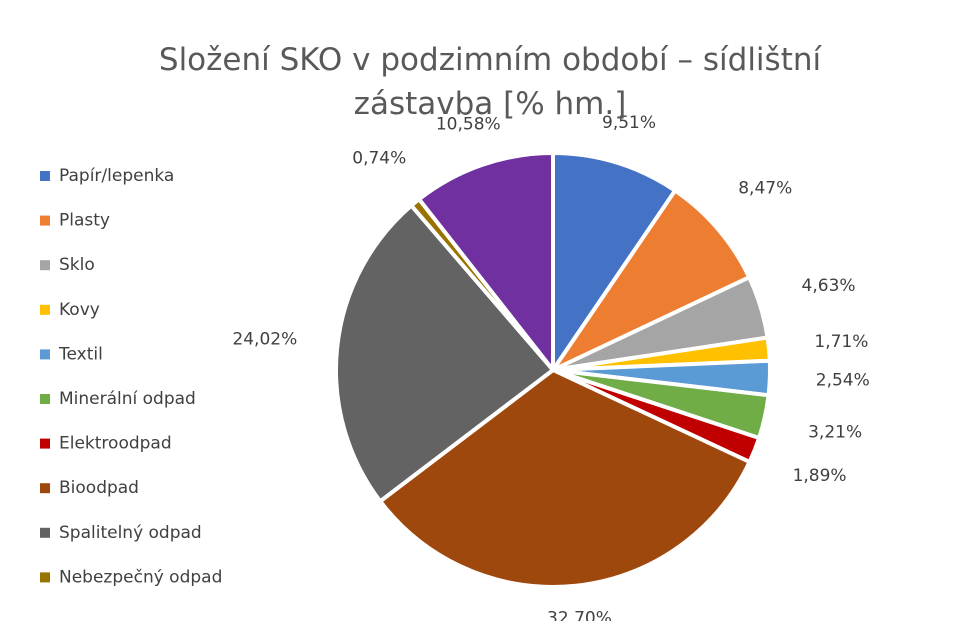  What do you see at coordinates (835, 432) in the screenshot?
I see `data-label: 3,21%` at bounding box center [835, 432].